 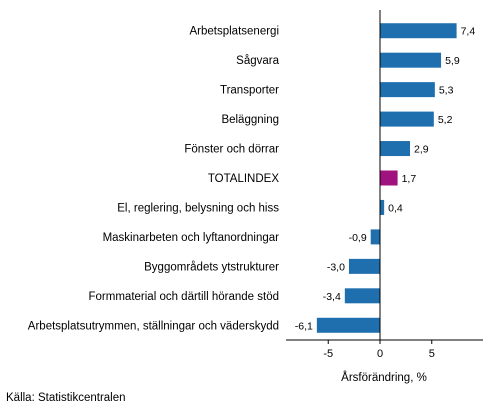 What do you see at coordinates (66, 398) in the screenshot?
I see `source-note: Källa: Statistikcentralen` at bounding box center [66, 398].